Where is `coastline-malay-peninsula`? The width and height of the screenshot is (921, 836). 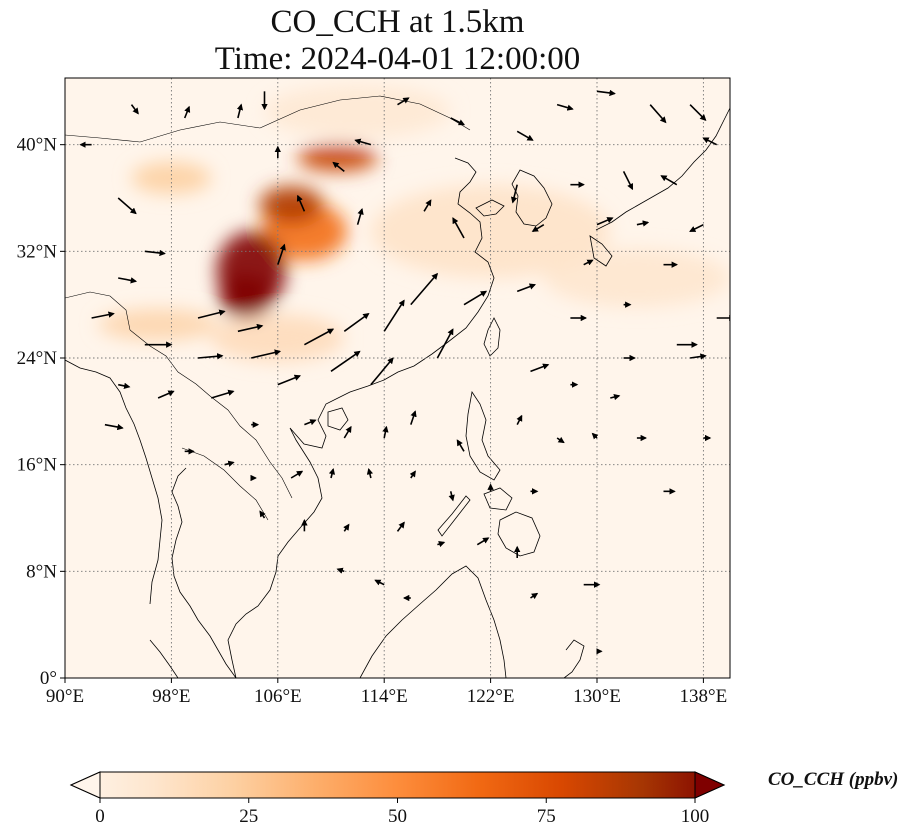
coastline-malay-peninsula is located at coordinates (204, 572).